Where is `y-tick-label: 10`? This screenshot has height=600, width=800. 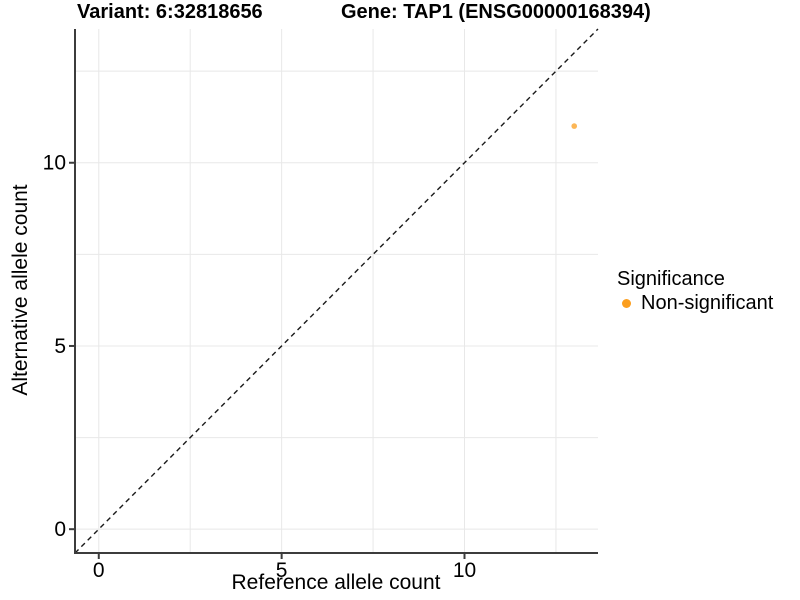
y-tick-label: 10 is located at coordinates (54, 163).